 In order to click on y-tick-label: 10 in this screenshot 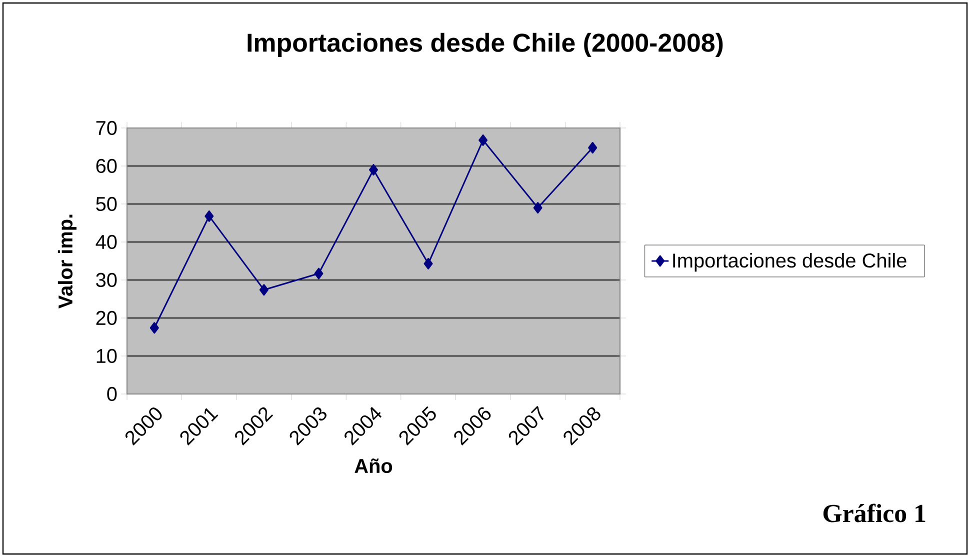, I will do `click(106, 356)`.